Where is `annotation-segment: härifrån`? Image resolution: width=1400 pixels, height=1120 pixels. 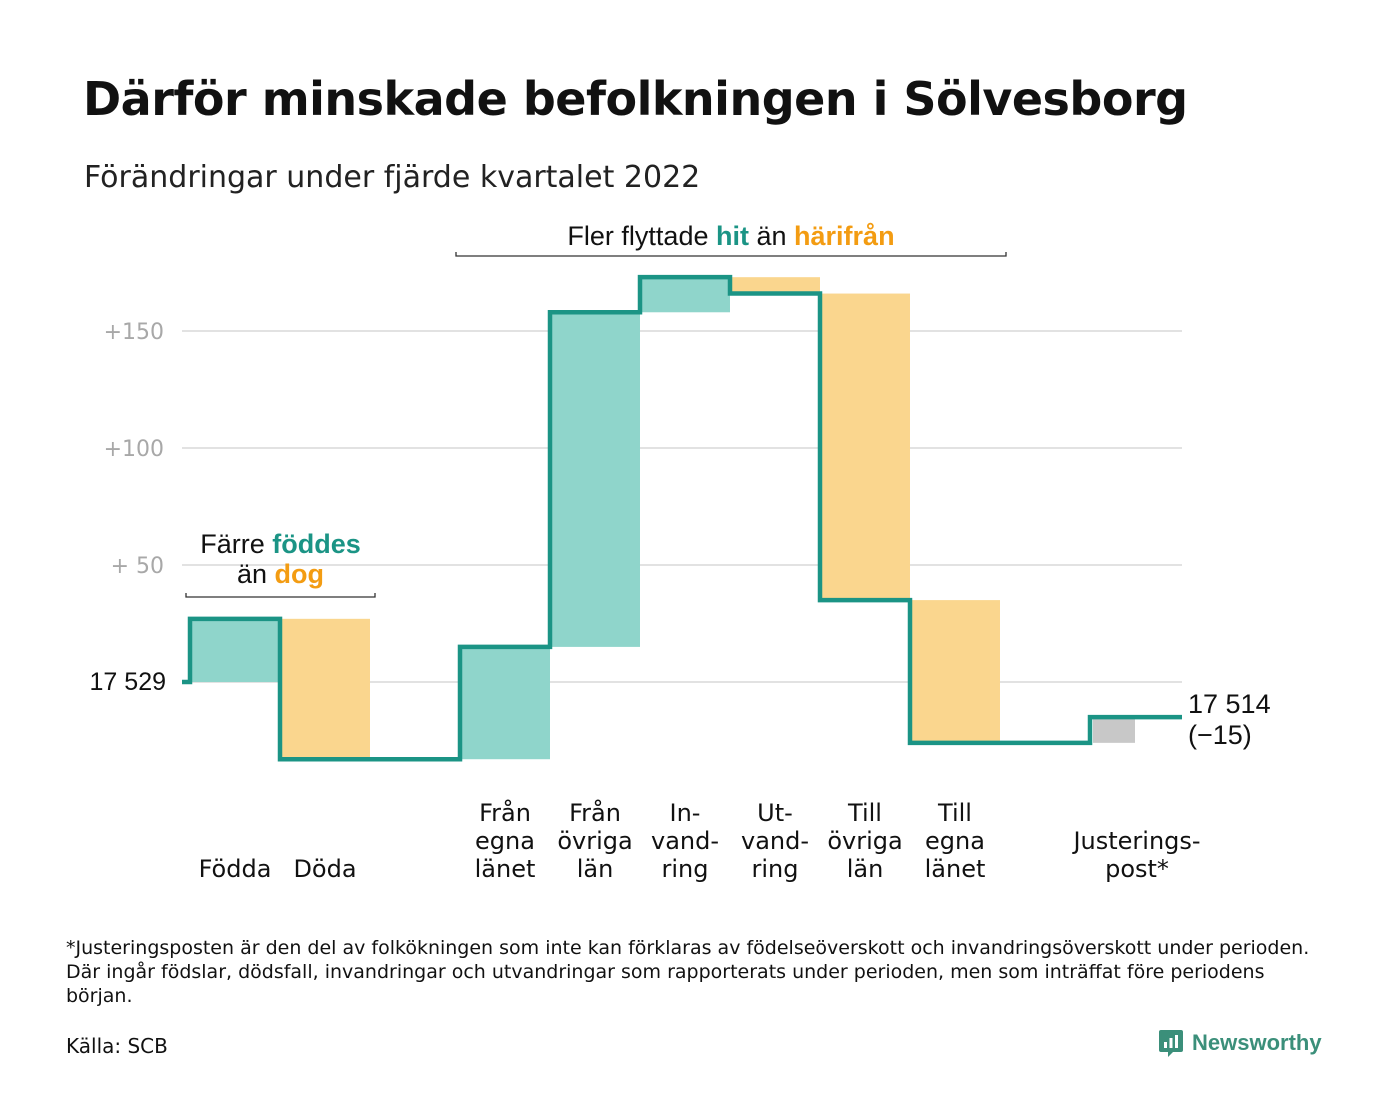
annotation-segment: härifrån is located at coordinates (844, 236).